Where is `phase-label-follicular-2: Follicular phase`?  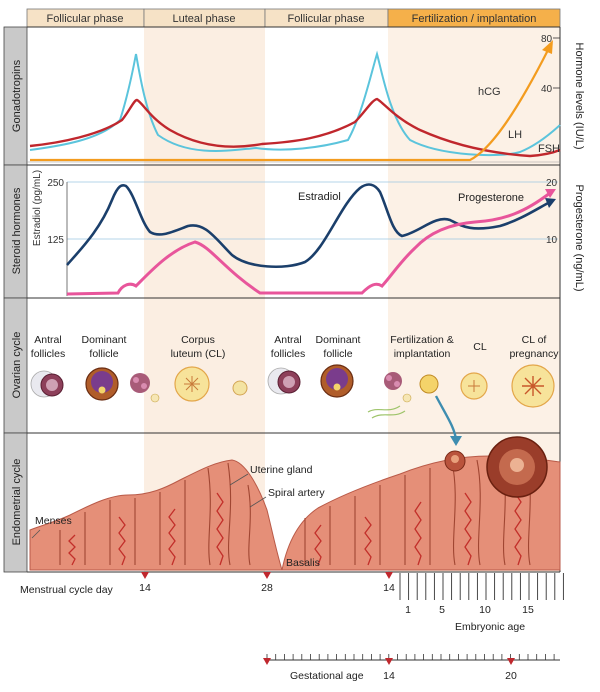
phase-label-follicular-2: Follicular phase is located at coordinates (325, 19).